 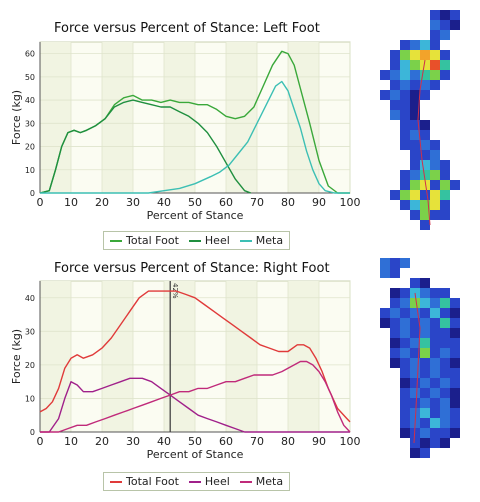 I want to click on y-tick-label: 0, so click(x=32, y=193).